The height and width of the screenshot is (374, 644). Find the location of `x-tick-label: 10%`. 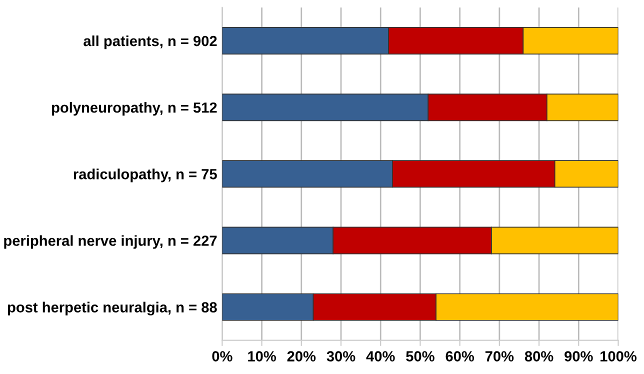

x-tick-label: 10% is located at coordinates (262, 356).